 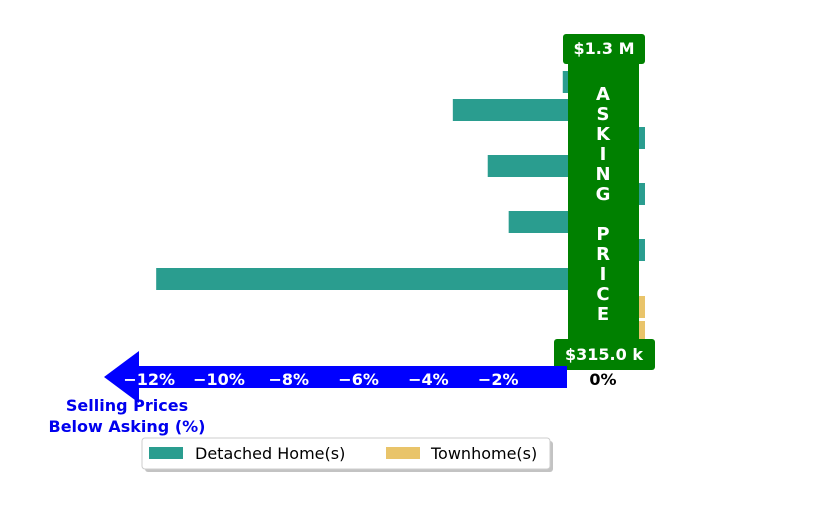 I want to click on x-tick-label-zero: 0%, so click(x=602, y=379).